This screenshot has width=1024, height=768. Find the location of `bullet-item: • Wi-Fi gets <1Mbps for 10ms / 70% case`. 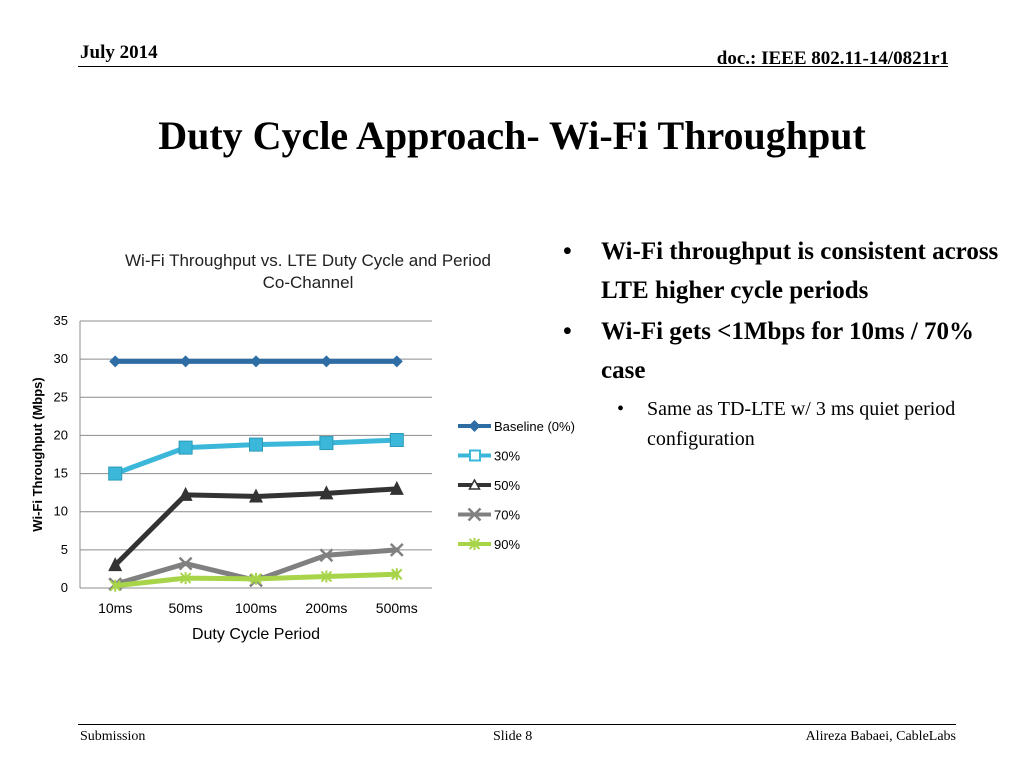

bullet-item: • Wi-Fi gets <1Mbps for 10ms / 70% case is located at coordinates (790, 351).